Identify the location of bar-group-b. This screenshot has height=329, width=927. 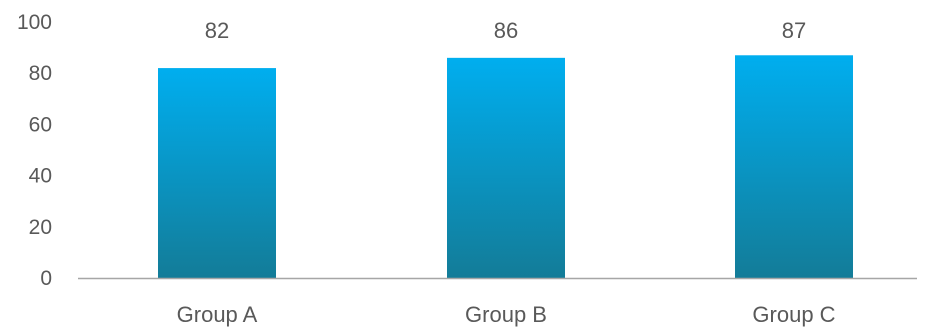
(506, 168).